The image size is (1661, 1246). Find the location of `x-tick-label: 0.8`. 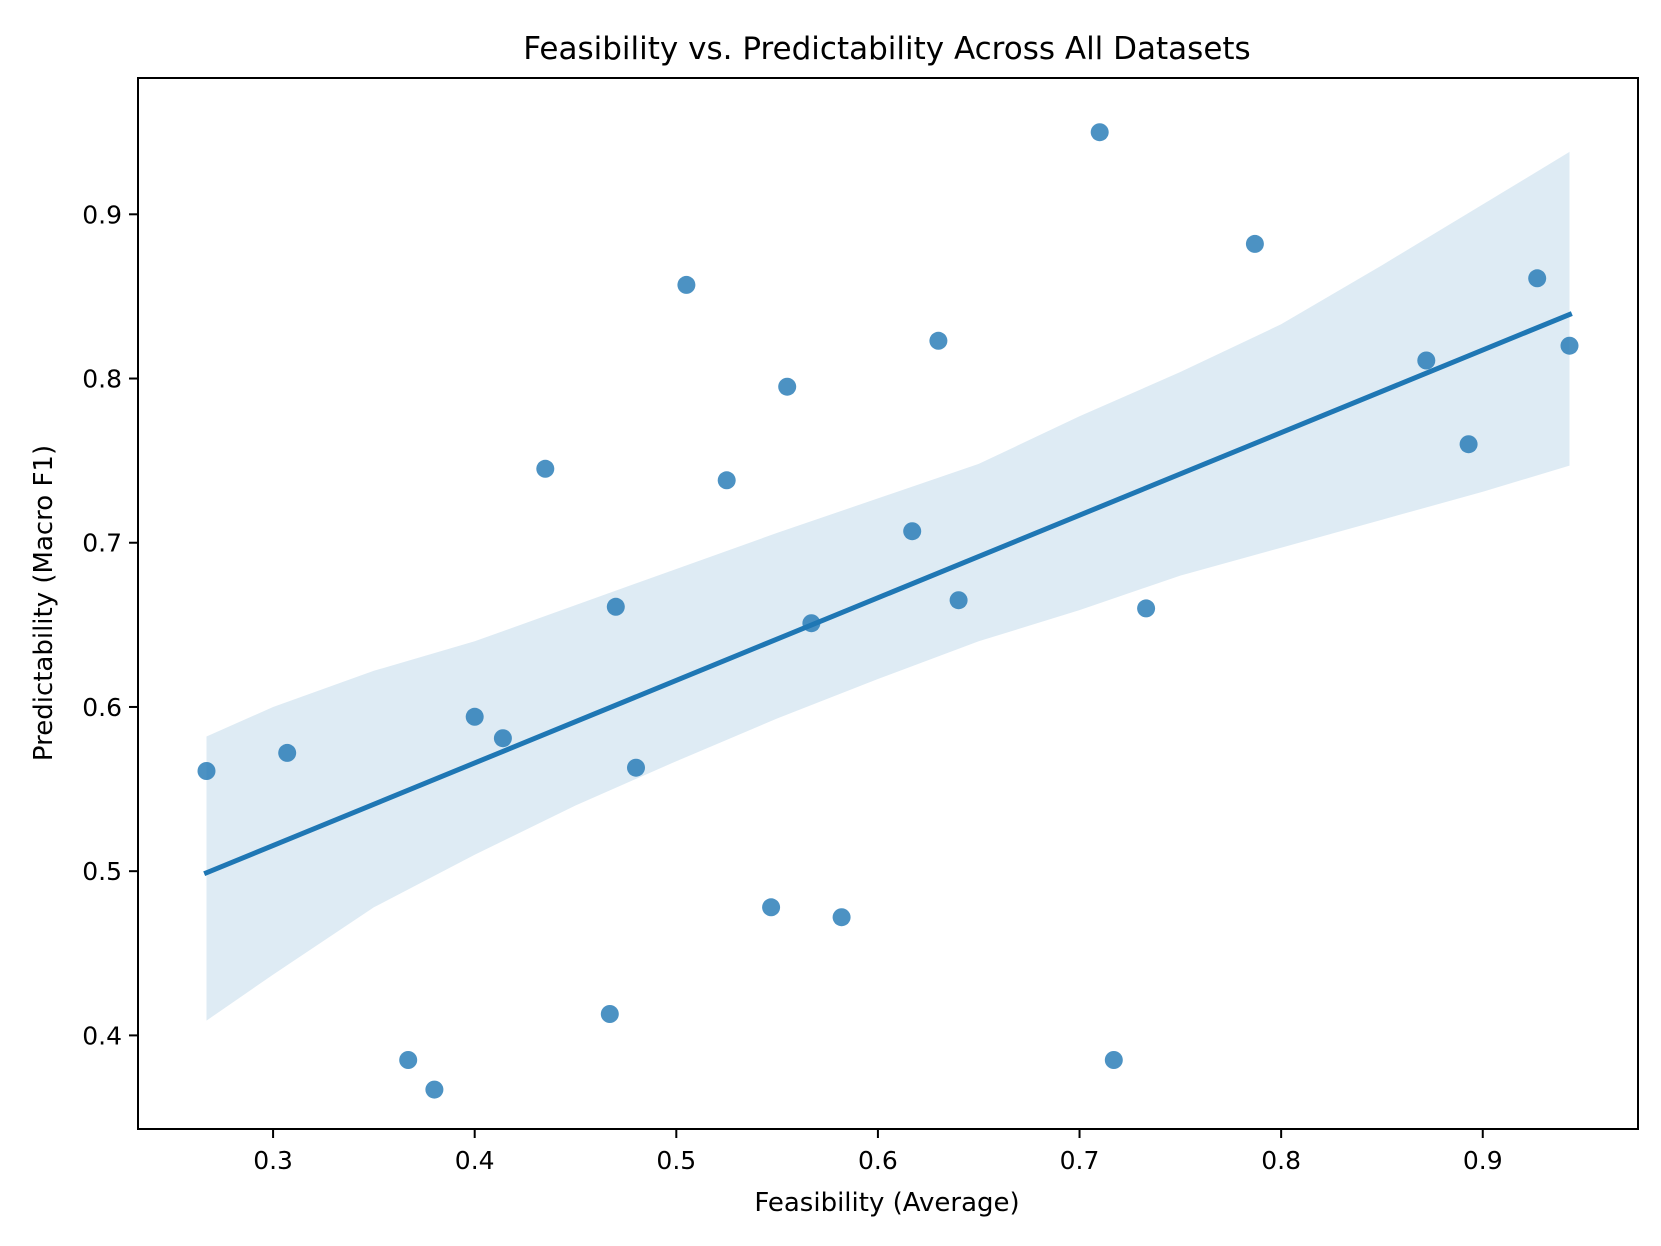

x-tick-label: 0.8 is located at coordinates (1281, 1160).